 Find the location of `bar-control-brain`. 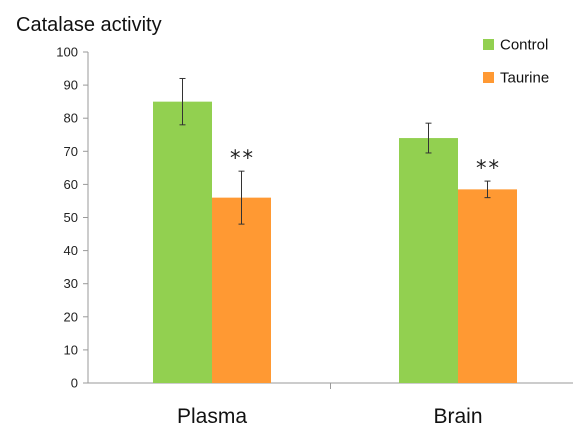

bar-control-brain is located at coordinates (428, 260).